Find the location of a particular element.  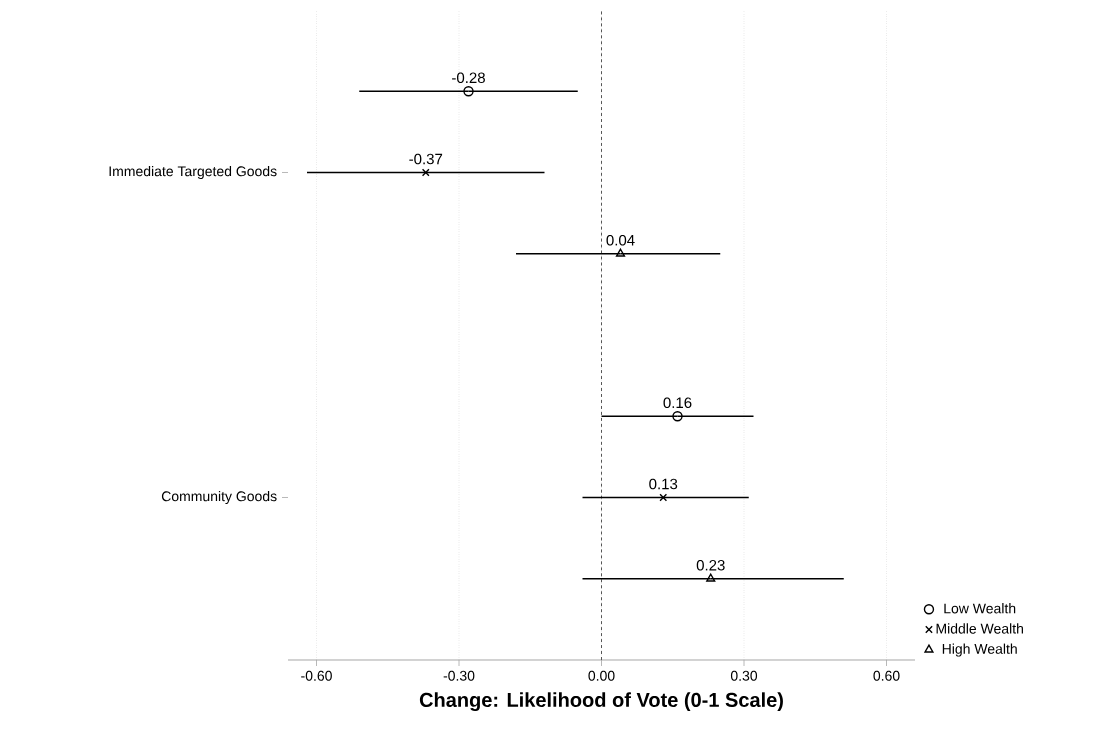

x-tick-label: 0.30 is located at coordinates (744, 675).